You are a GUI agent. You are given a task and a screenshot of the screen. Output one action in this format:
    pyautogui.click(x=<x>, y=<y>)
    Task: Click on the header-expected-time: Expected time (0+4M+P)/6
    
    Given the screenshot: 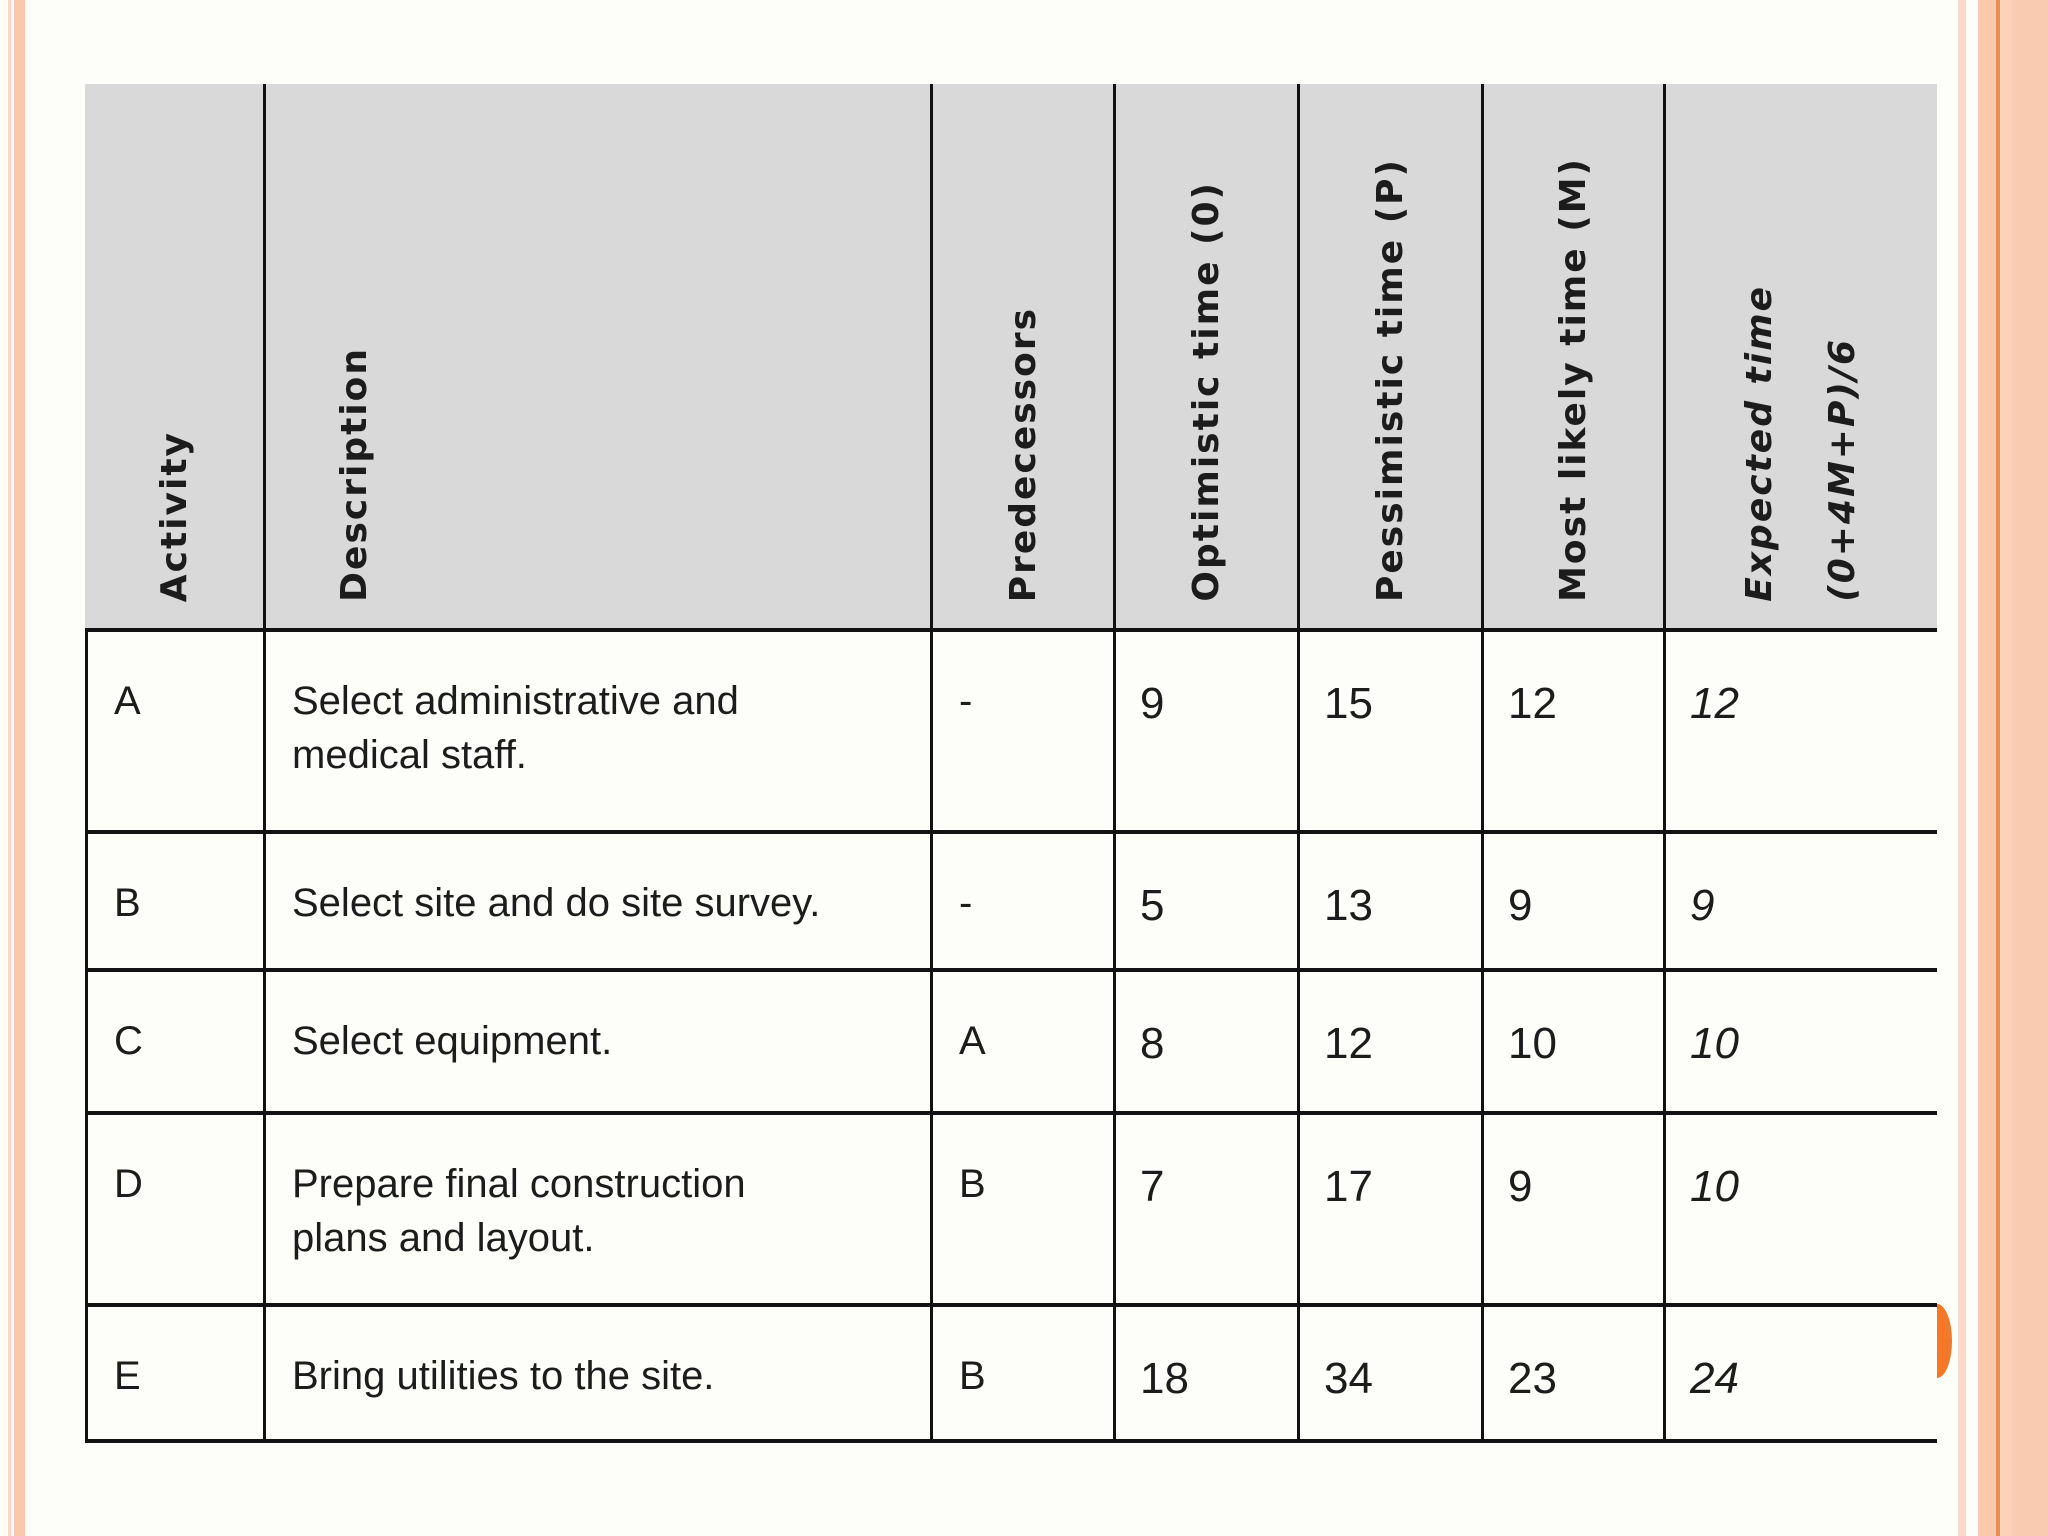 What is the action you would take?
    pyautogui.click(x=1800, y=356)
    